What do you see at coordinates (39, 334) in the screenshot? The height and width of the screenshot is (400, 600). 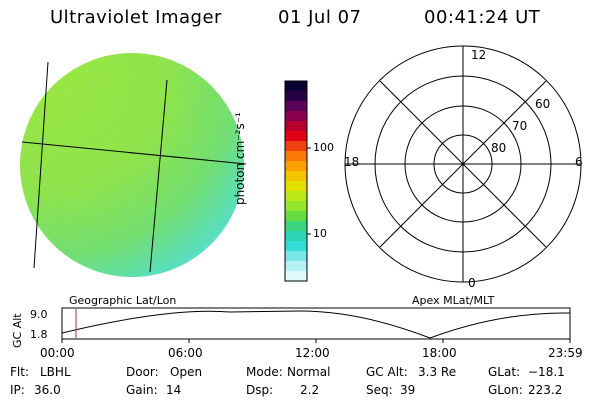 I see `altitude-tick-1-8: 1.8` at bounding box center [39, 334].